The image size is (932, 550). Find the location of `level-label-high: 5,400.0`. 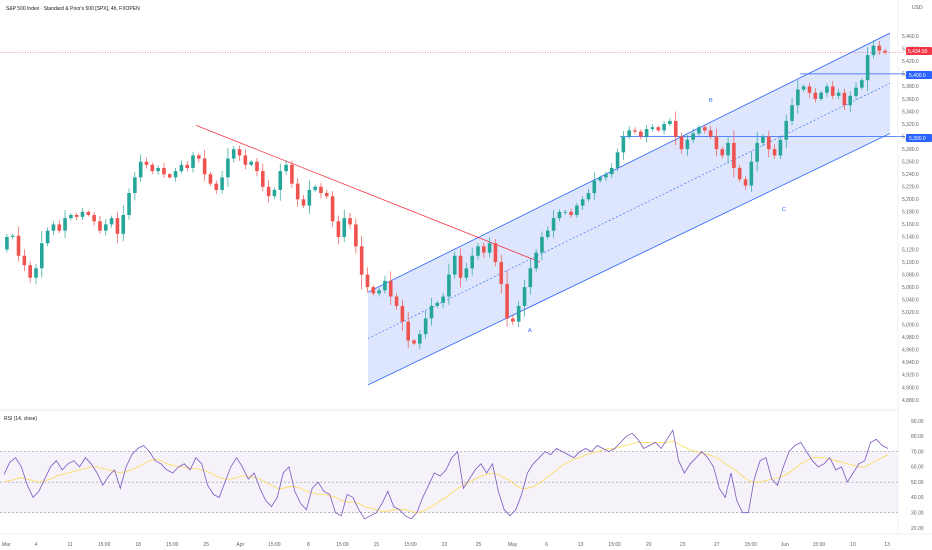

level-label-high: 5,400.0 is located at coordinates (919, 75).